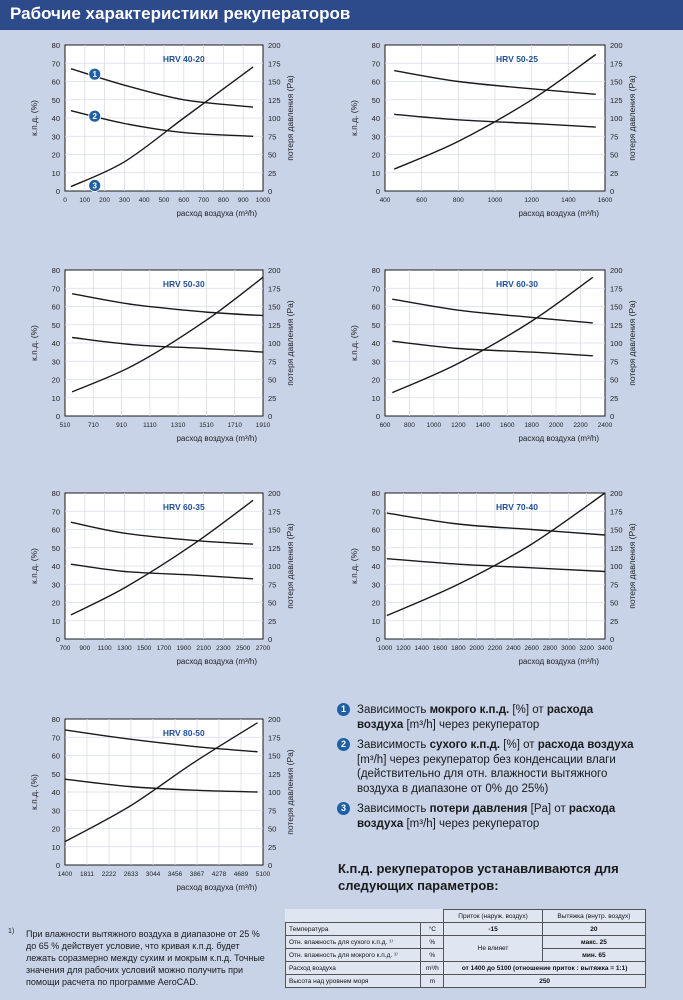  I want to click on left-tick-label: 50, so click(376, 325).